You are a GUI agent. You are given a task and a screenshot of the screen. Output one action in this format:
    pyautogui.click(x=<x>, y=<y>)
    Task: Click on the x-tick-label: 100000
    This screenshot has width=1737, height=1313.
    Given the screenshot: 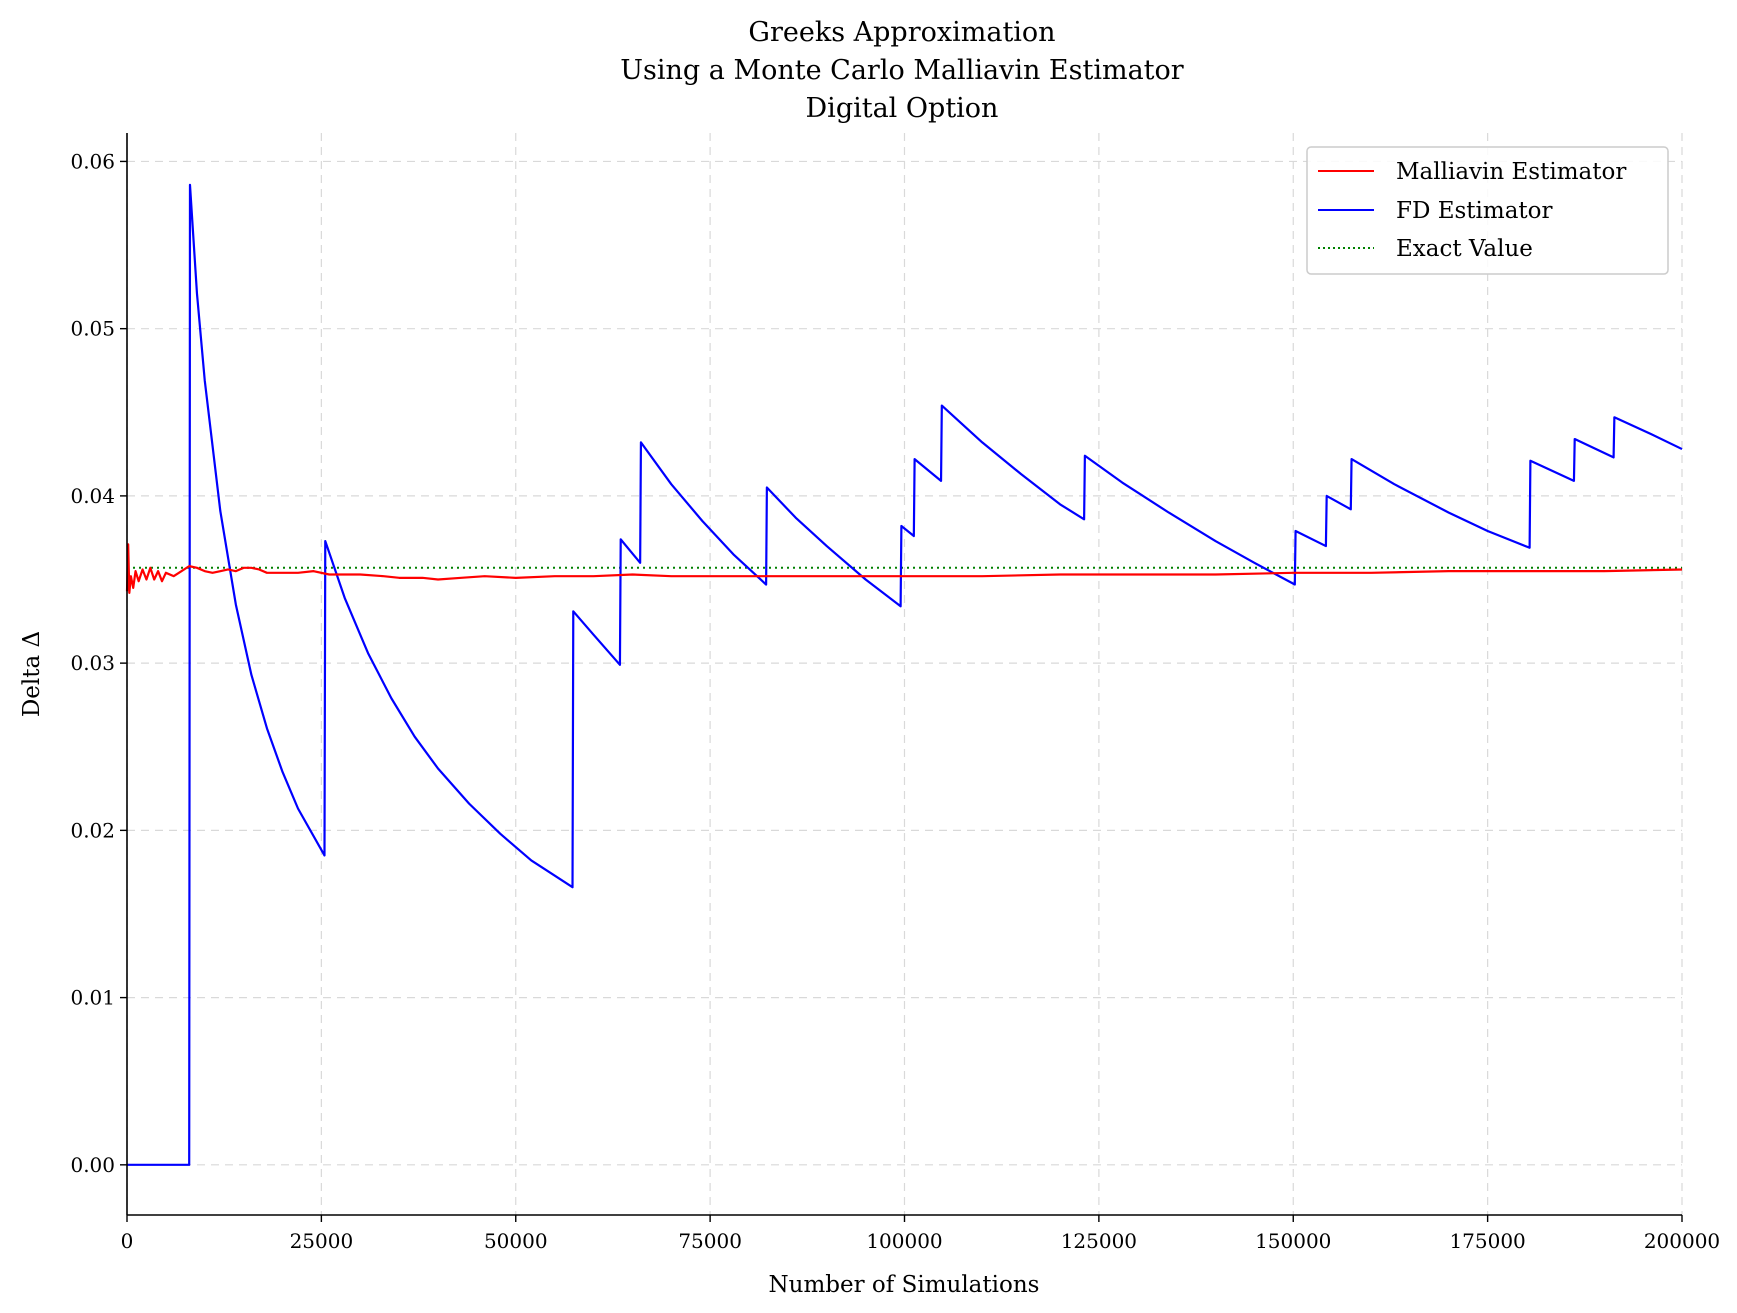 What is the action you would take?
    pyautogui.click(x=904, y=1241)
    